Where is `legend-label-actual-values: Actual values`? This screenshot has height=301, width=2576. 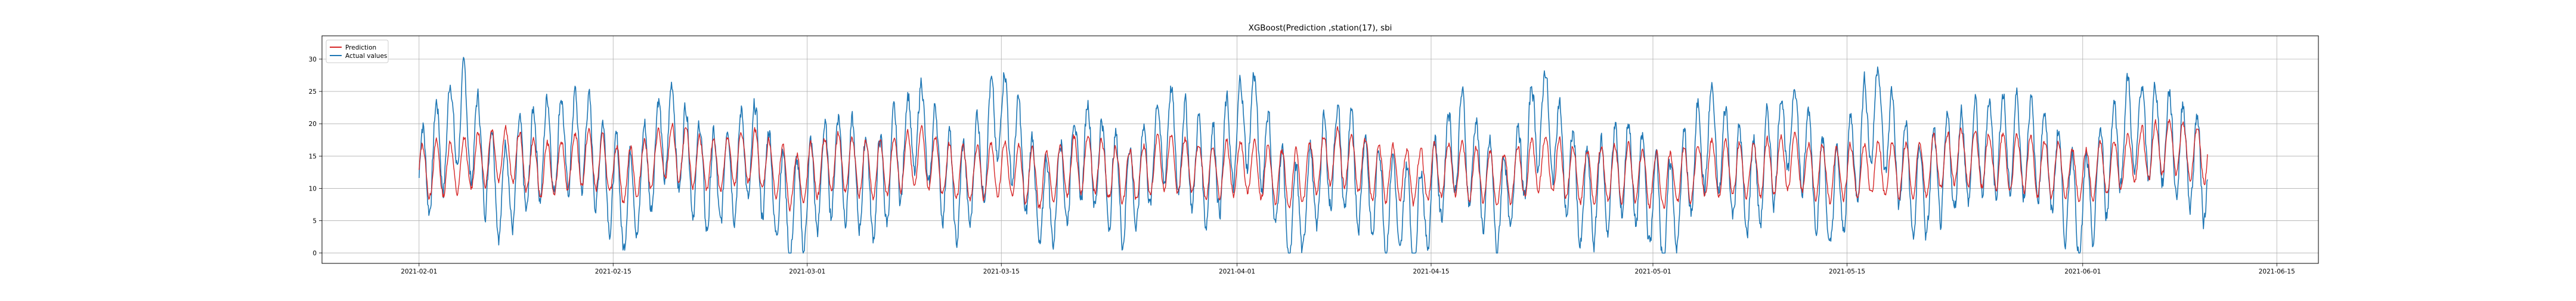 legend-label-actual-values: Actual values is located at coordinates (366, 56).